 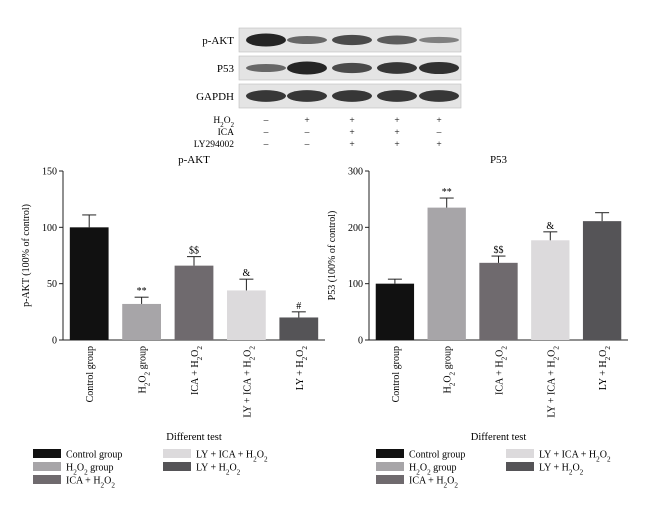 What do you see at coordinates (49, 172) in the screenshot?
I see `y-tick-label: 150` at bounding box center [49, 172].